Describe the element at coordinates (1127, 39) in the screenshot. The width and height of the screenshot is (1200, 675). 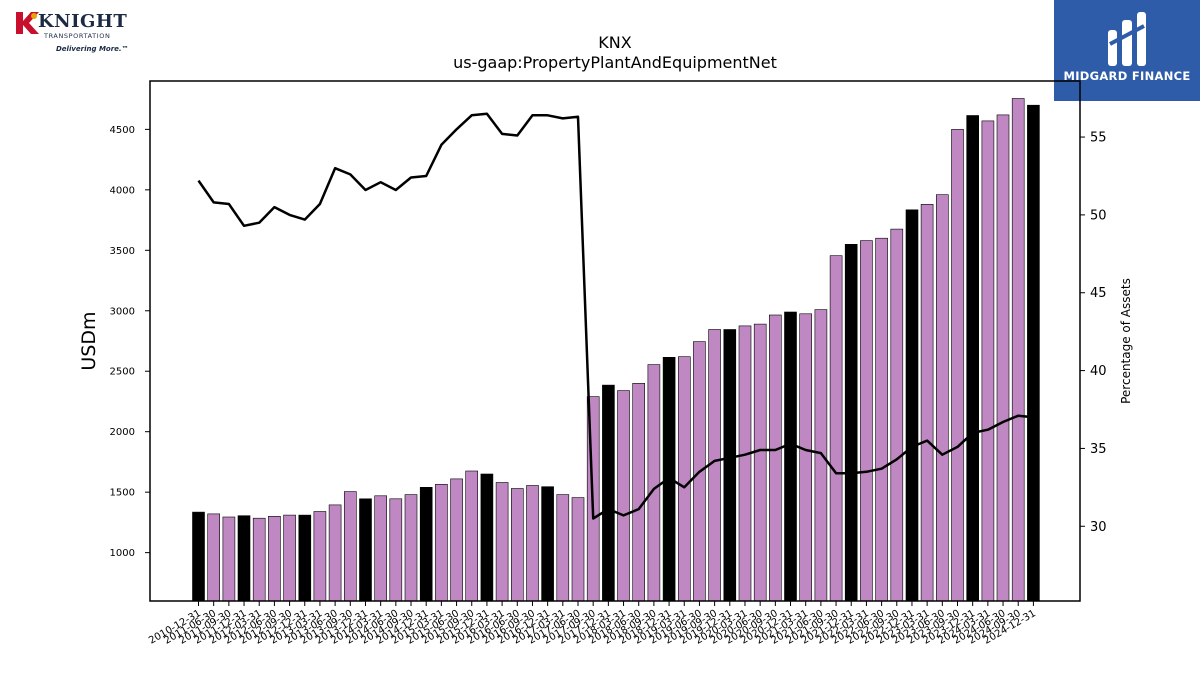
I see `midgard-glyph-icon` at that location.